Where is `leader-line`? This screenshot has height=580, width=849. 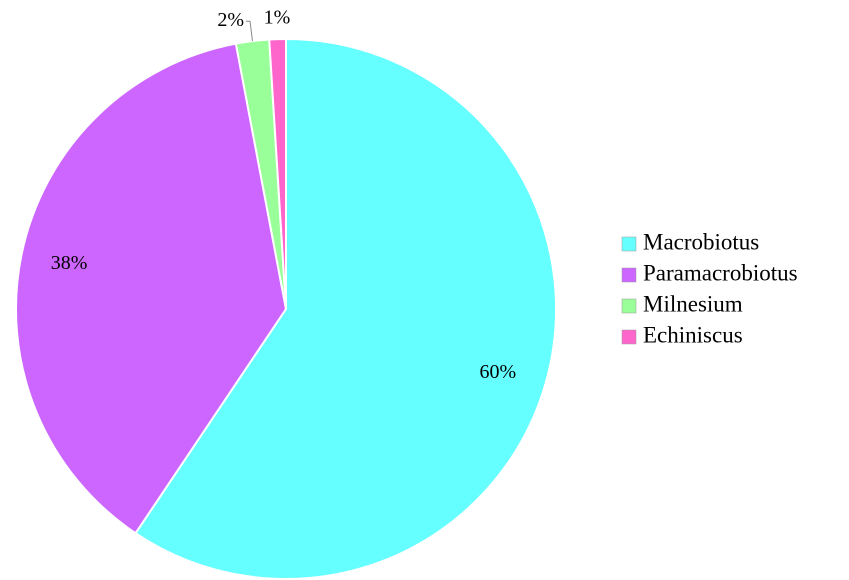 leader-line is located at coordinates (249, 31).